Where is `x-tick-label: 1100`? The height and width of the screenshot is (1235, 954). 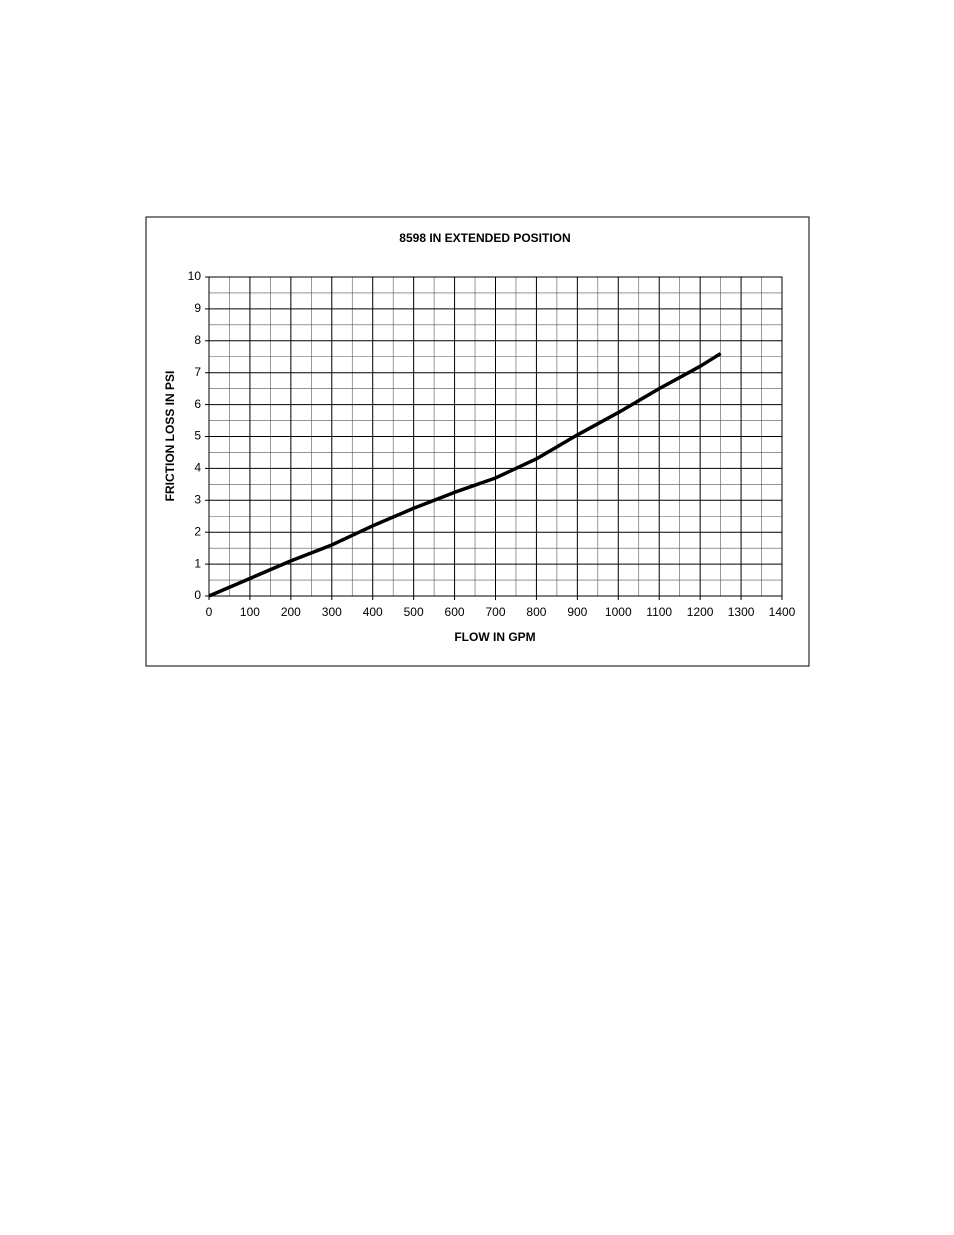 x-tick-label: 1100 is located at coordinates (659, 612).